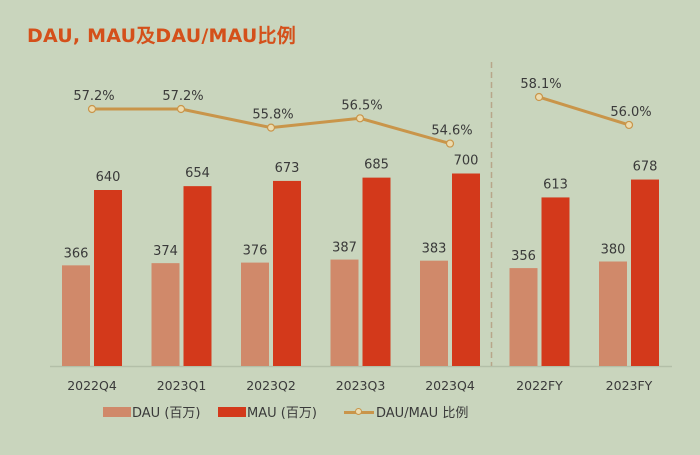 The width and height of the screenshot is (700, 455). Describe the element at coordinates (540, 84) in the screenshot. I see `ratio-value-label: 58.1%` at that location.